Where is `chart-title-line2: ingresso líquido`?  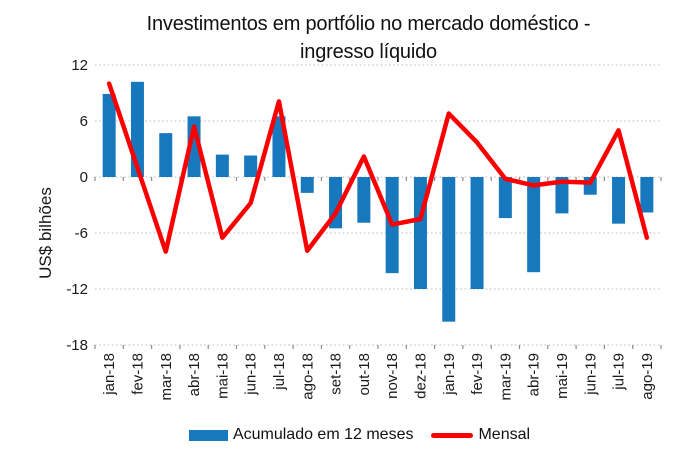 chart-title-line2: ingresso líquido is located at coordinates (368, 52).